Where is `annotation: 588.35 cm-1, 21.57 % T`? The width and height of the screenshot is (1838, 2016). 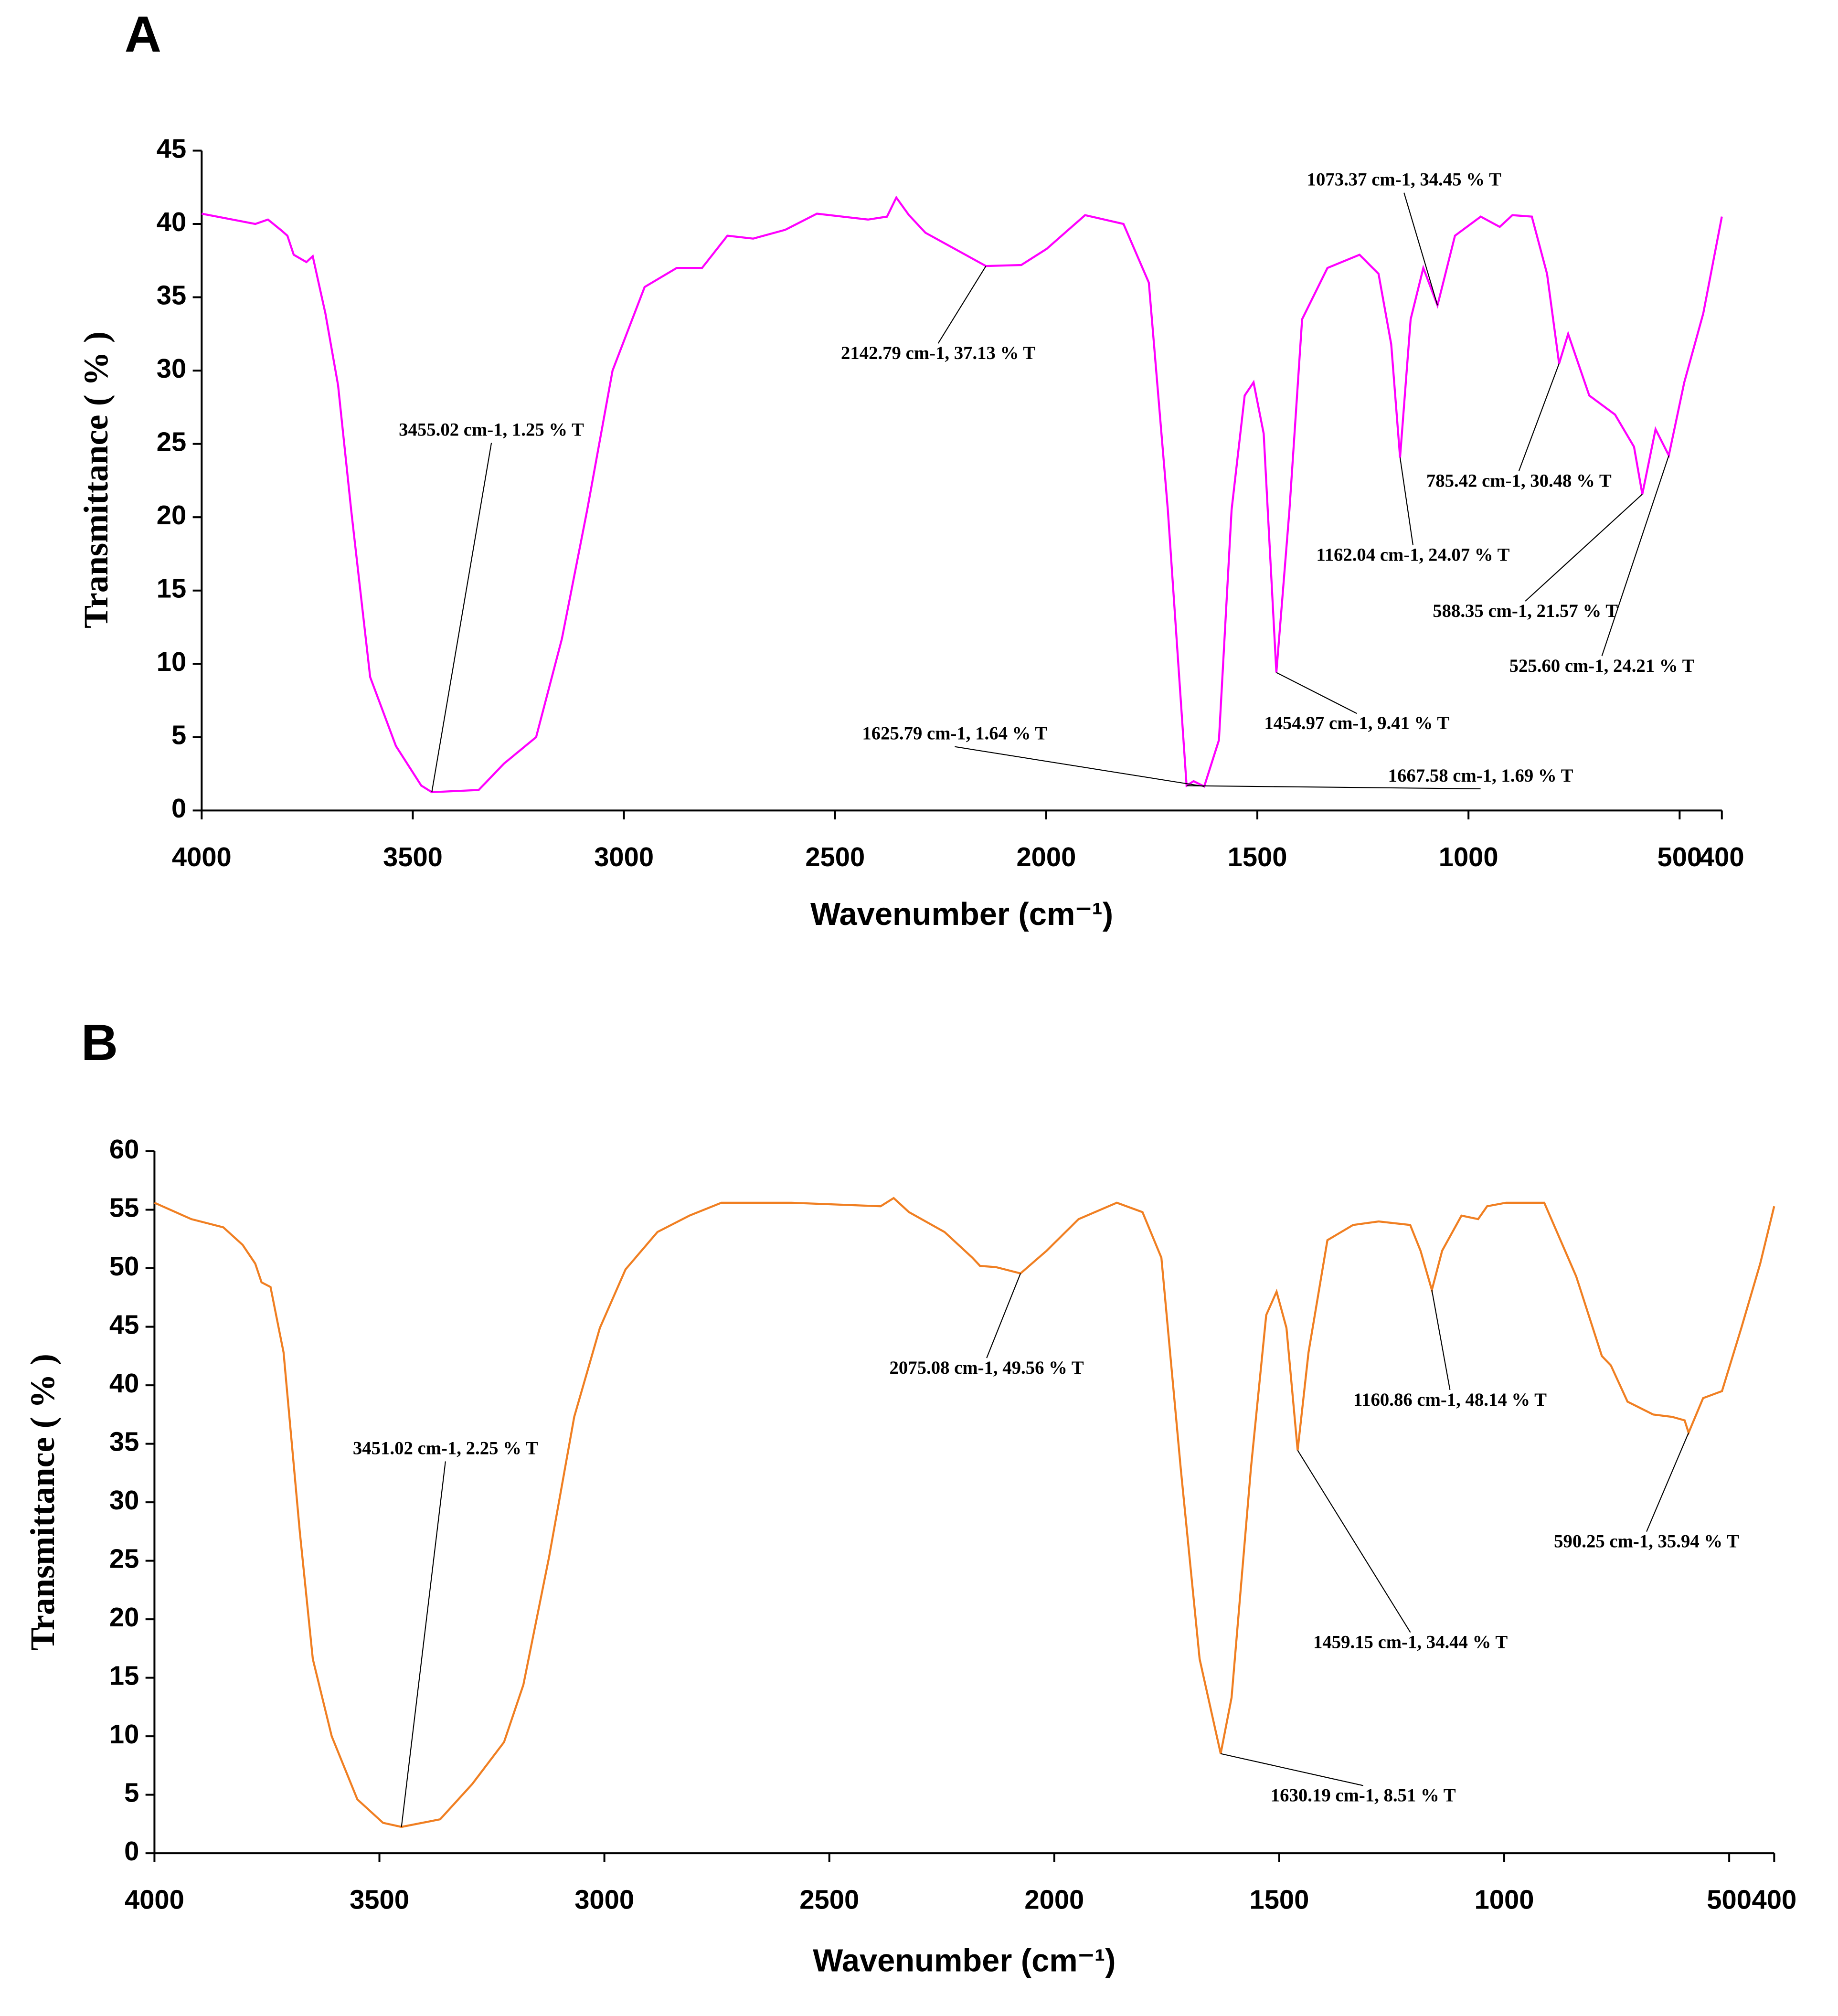 annotation: 588.35 cm-1, 21.57 % T is located at coordinates (1525, 611).